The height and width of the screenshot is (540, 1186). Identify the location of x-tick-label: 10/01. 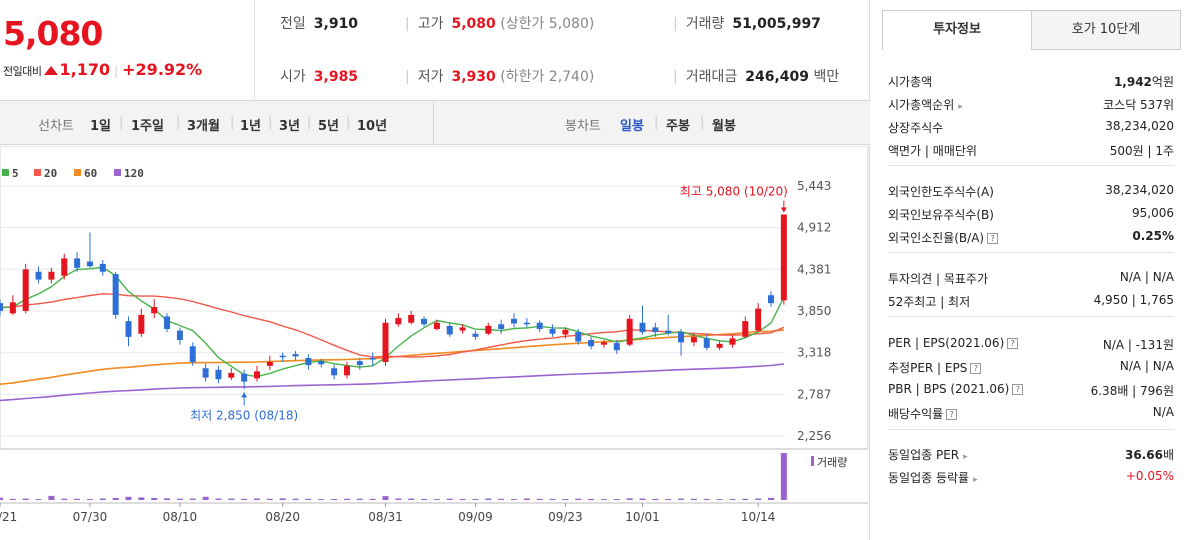
(642, 517).